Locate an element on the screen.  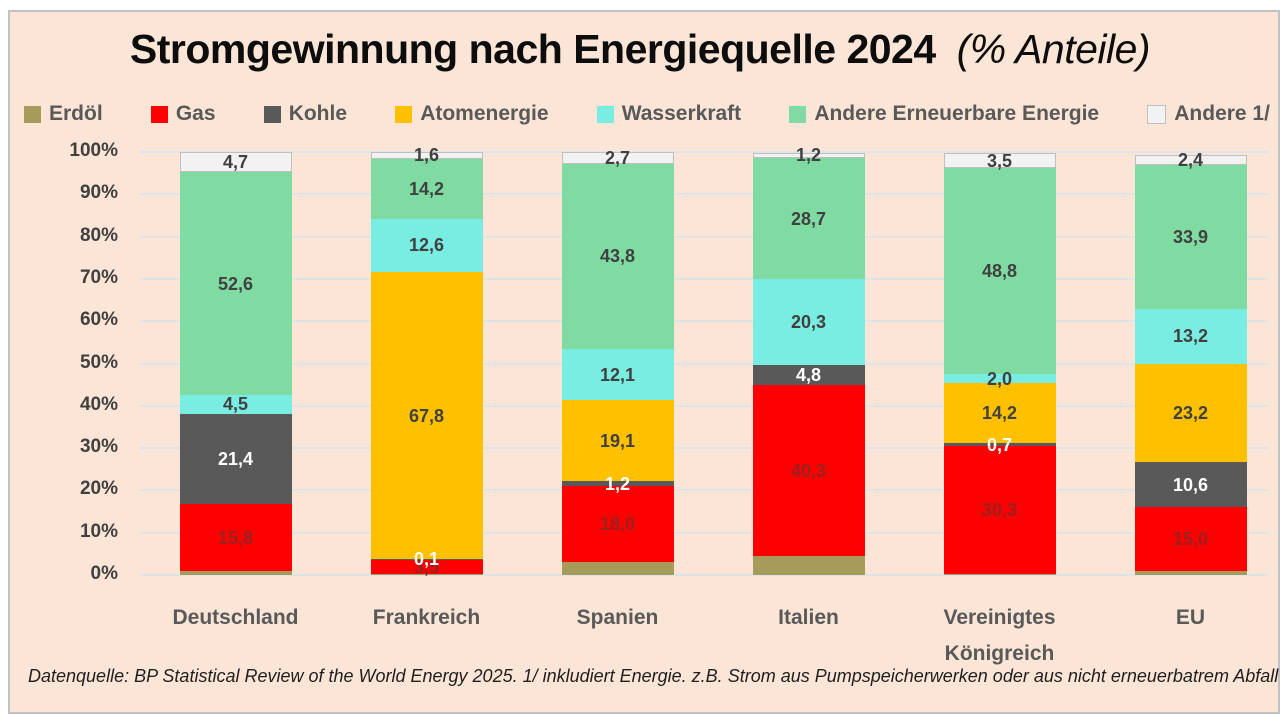
bar-segment-kohle-italien is located at coordinates (808, 375).